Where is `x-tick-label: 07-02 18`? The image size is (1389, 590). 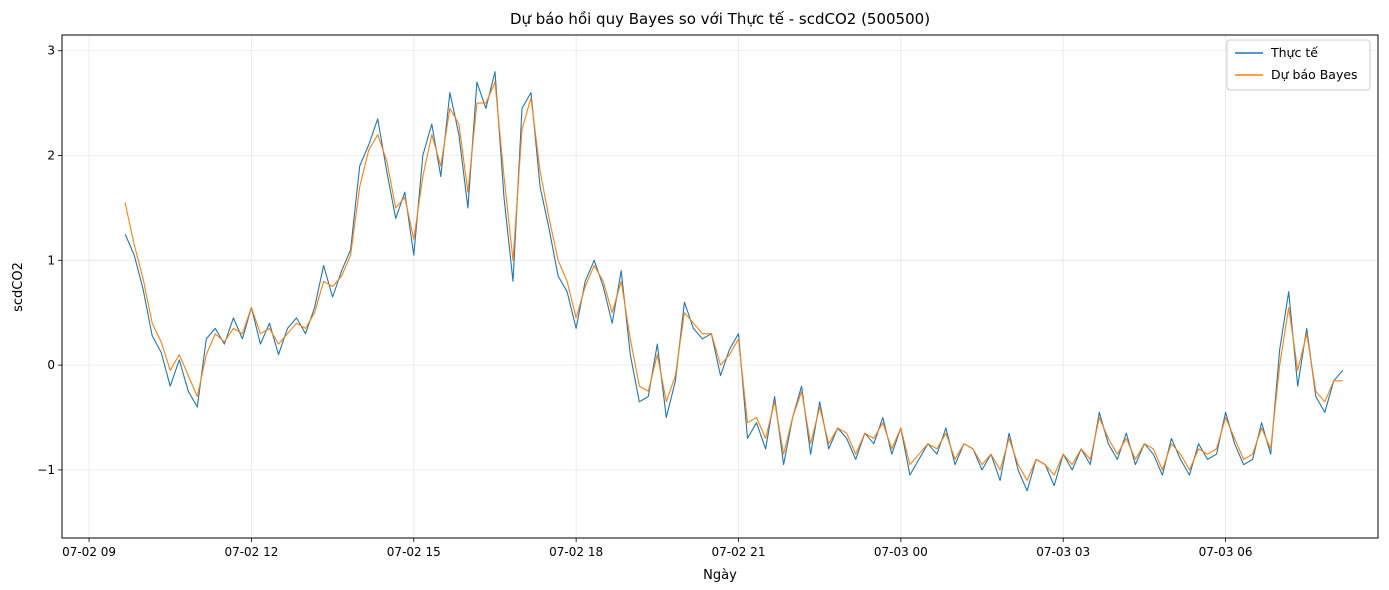
x-tick-label: 07-02 18 is located at coordinates (576, 552).